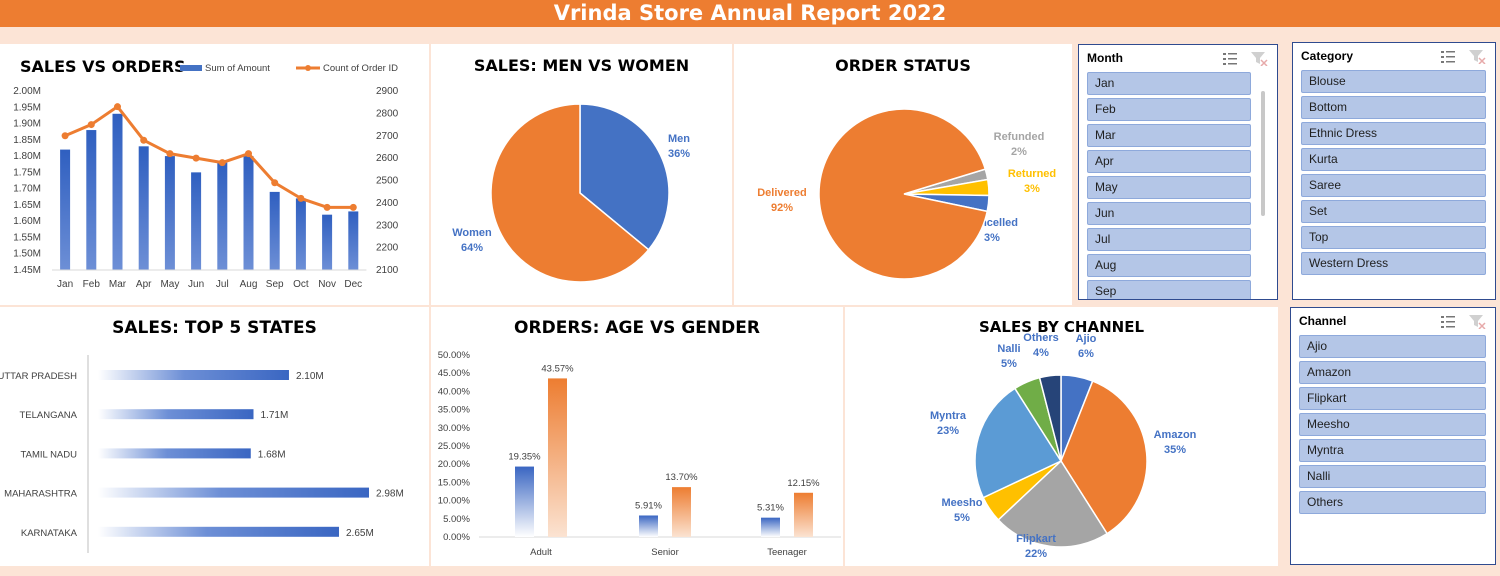 The image size is (1500, 576). Describe the element at coordinates (770, 508) in the screenshot. I see `age-gender-value-label: 5.31%` at that location.